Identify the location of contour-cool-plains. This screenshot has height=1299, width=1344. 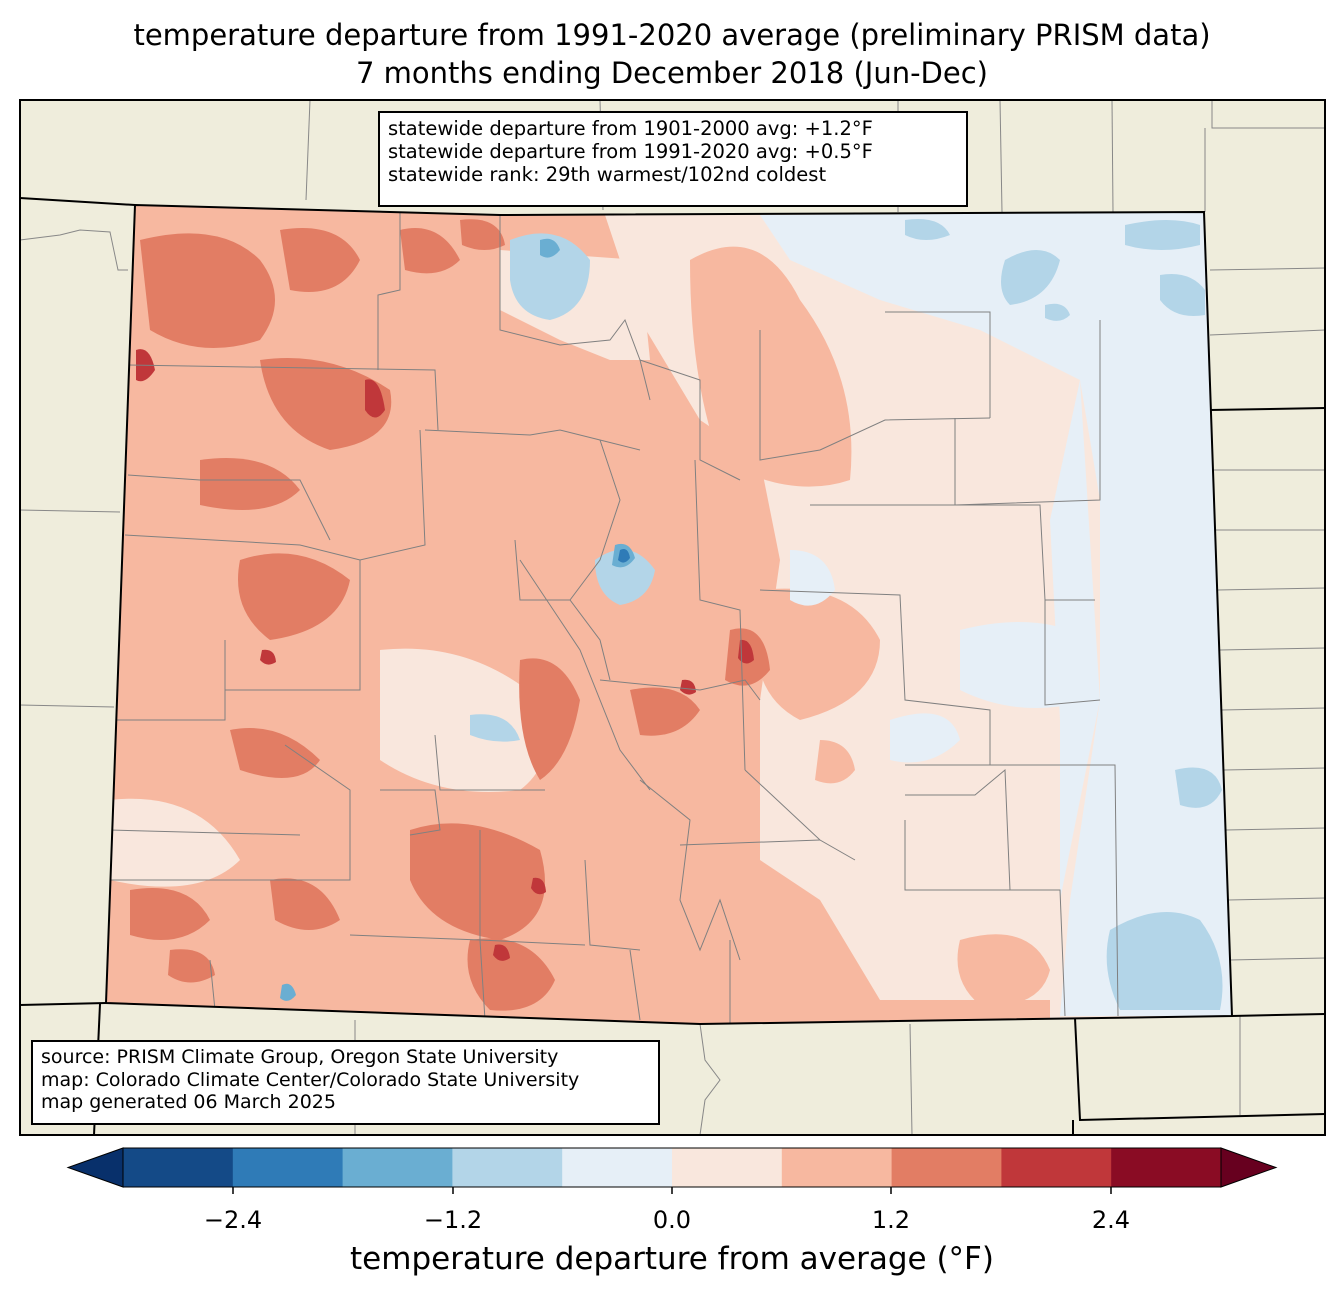
(1025, 665).